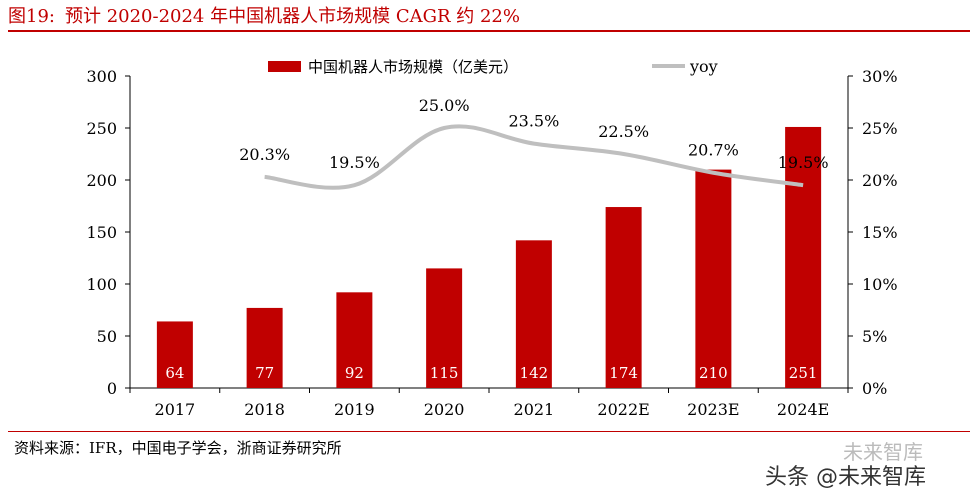  Describe the element at coordinates (444, 409) in the screenshot. I see `x-tick-label: 2020` at that location.